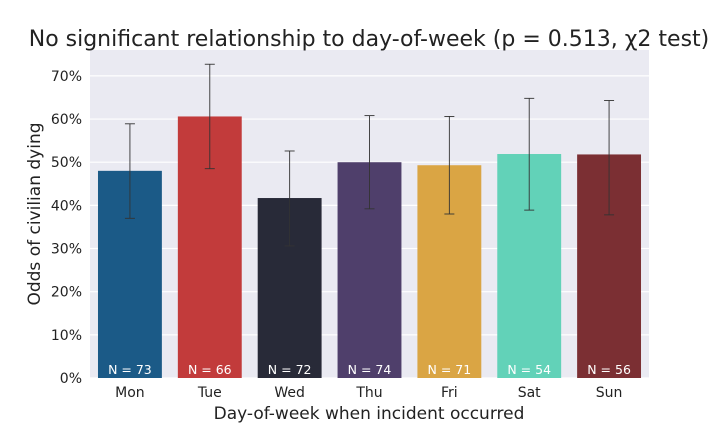 The width and height of the screenshot is (720, 432). What do you see at coordinates (66, 250) in the screenshot?
I see `y-tick-label: 30%` at bounding box center [66, 250].